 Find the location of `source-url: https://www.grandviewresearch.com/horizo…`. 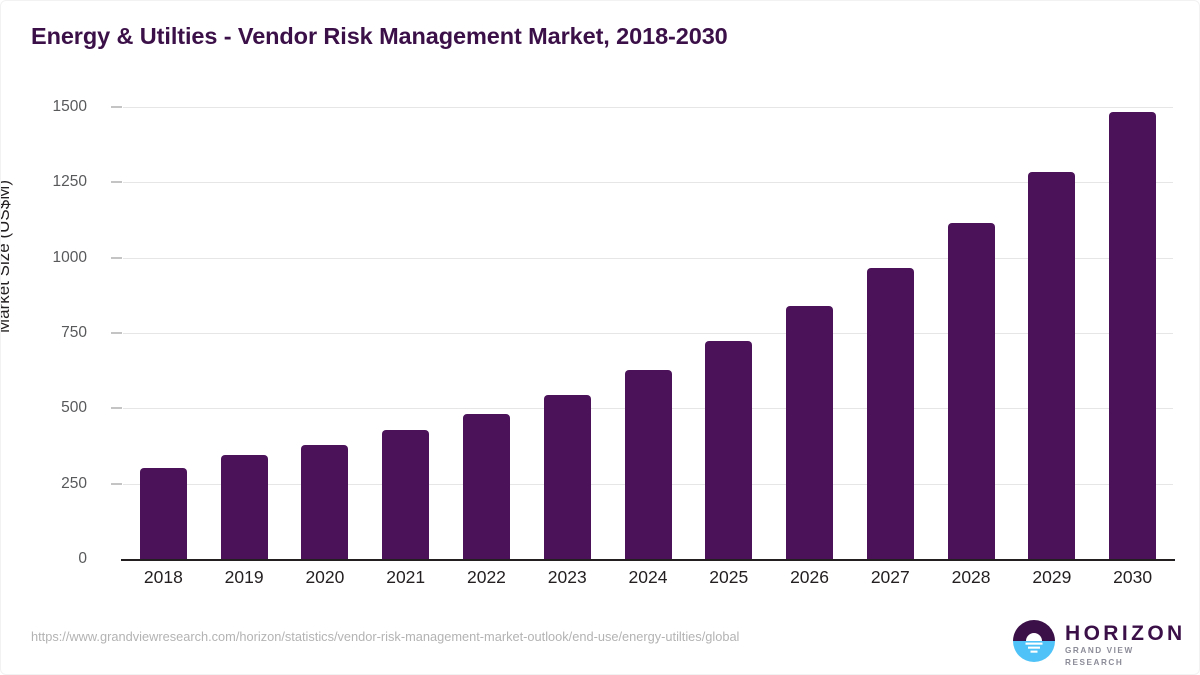

source-url: https://www.grandviewresearch.com/horizo… is located at coordinates (385, 636).